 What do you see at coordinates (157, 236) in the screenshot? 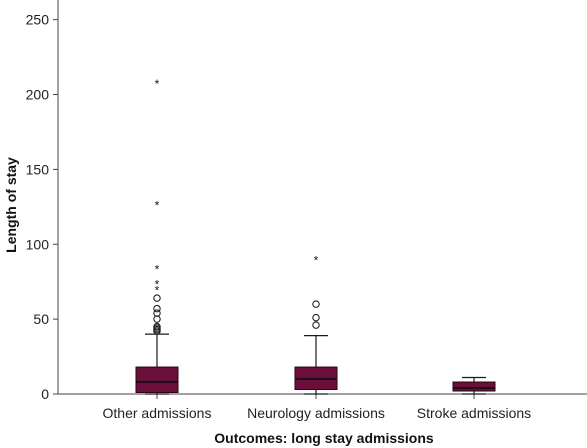
I see `box-group: *****` at bounding box center [157, 236].